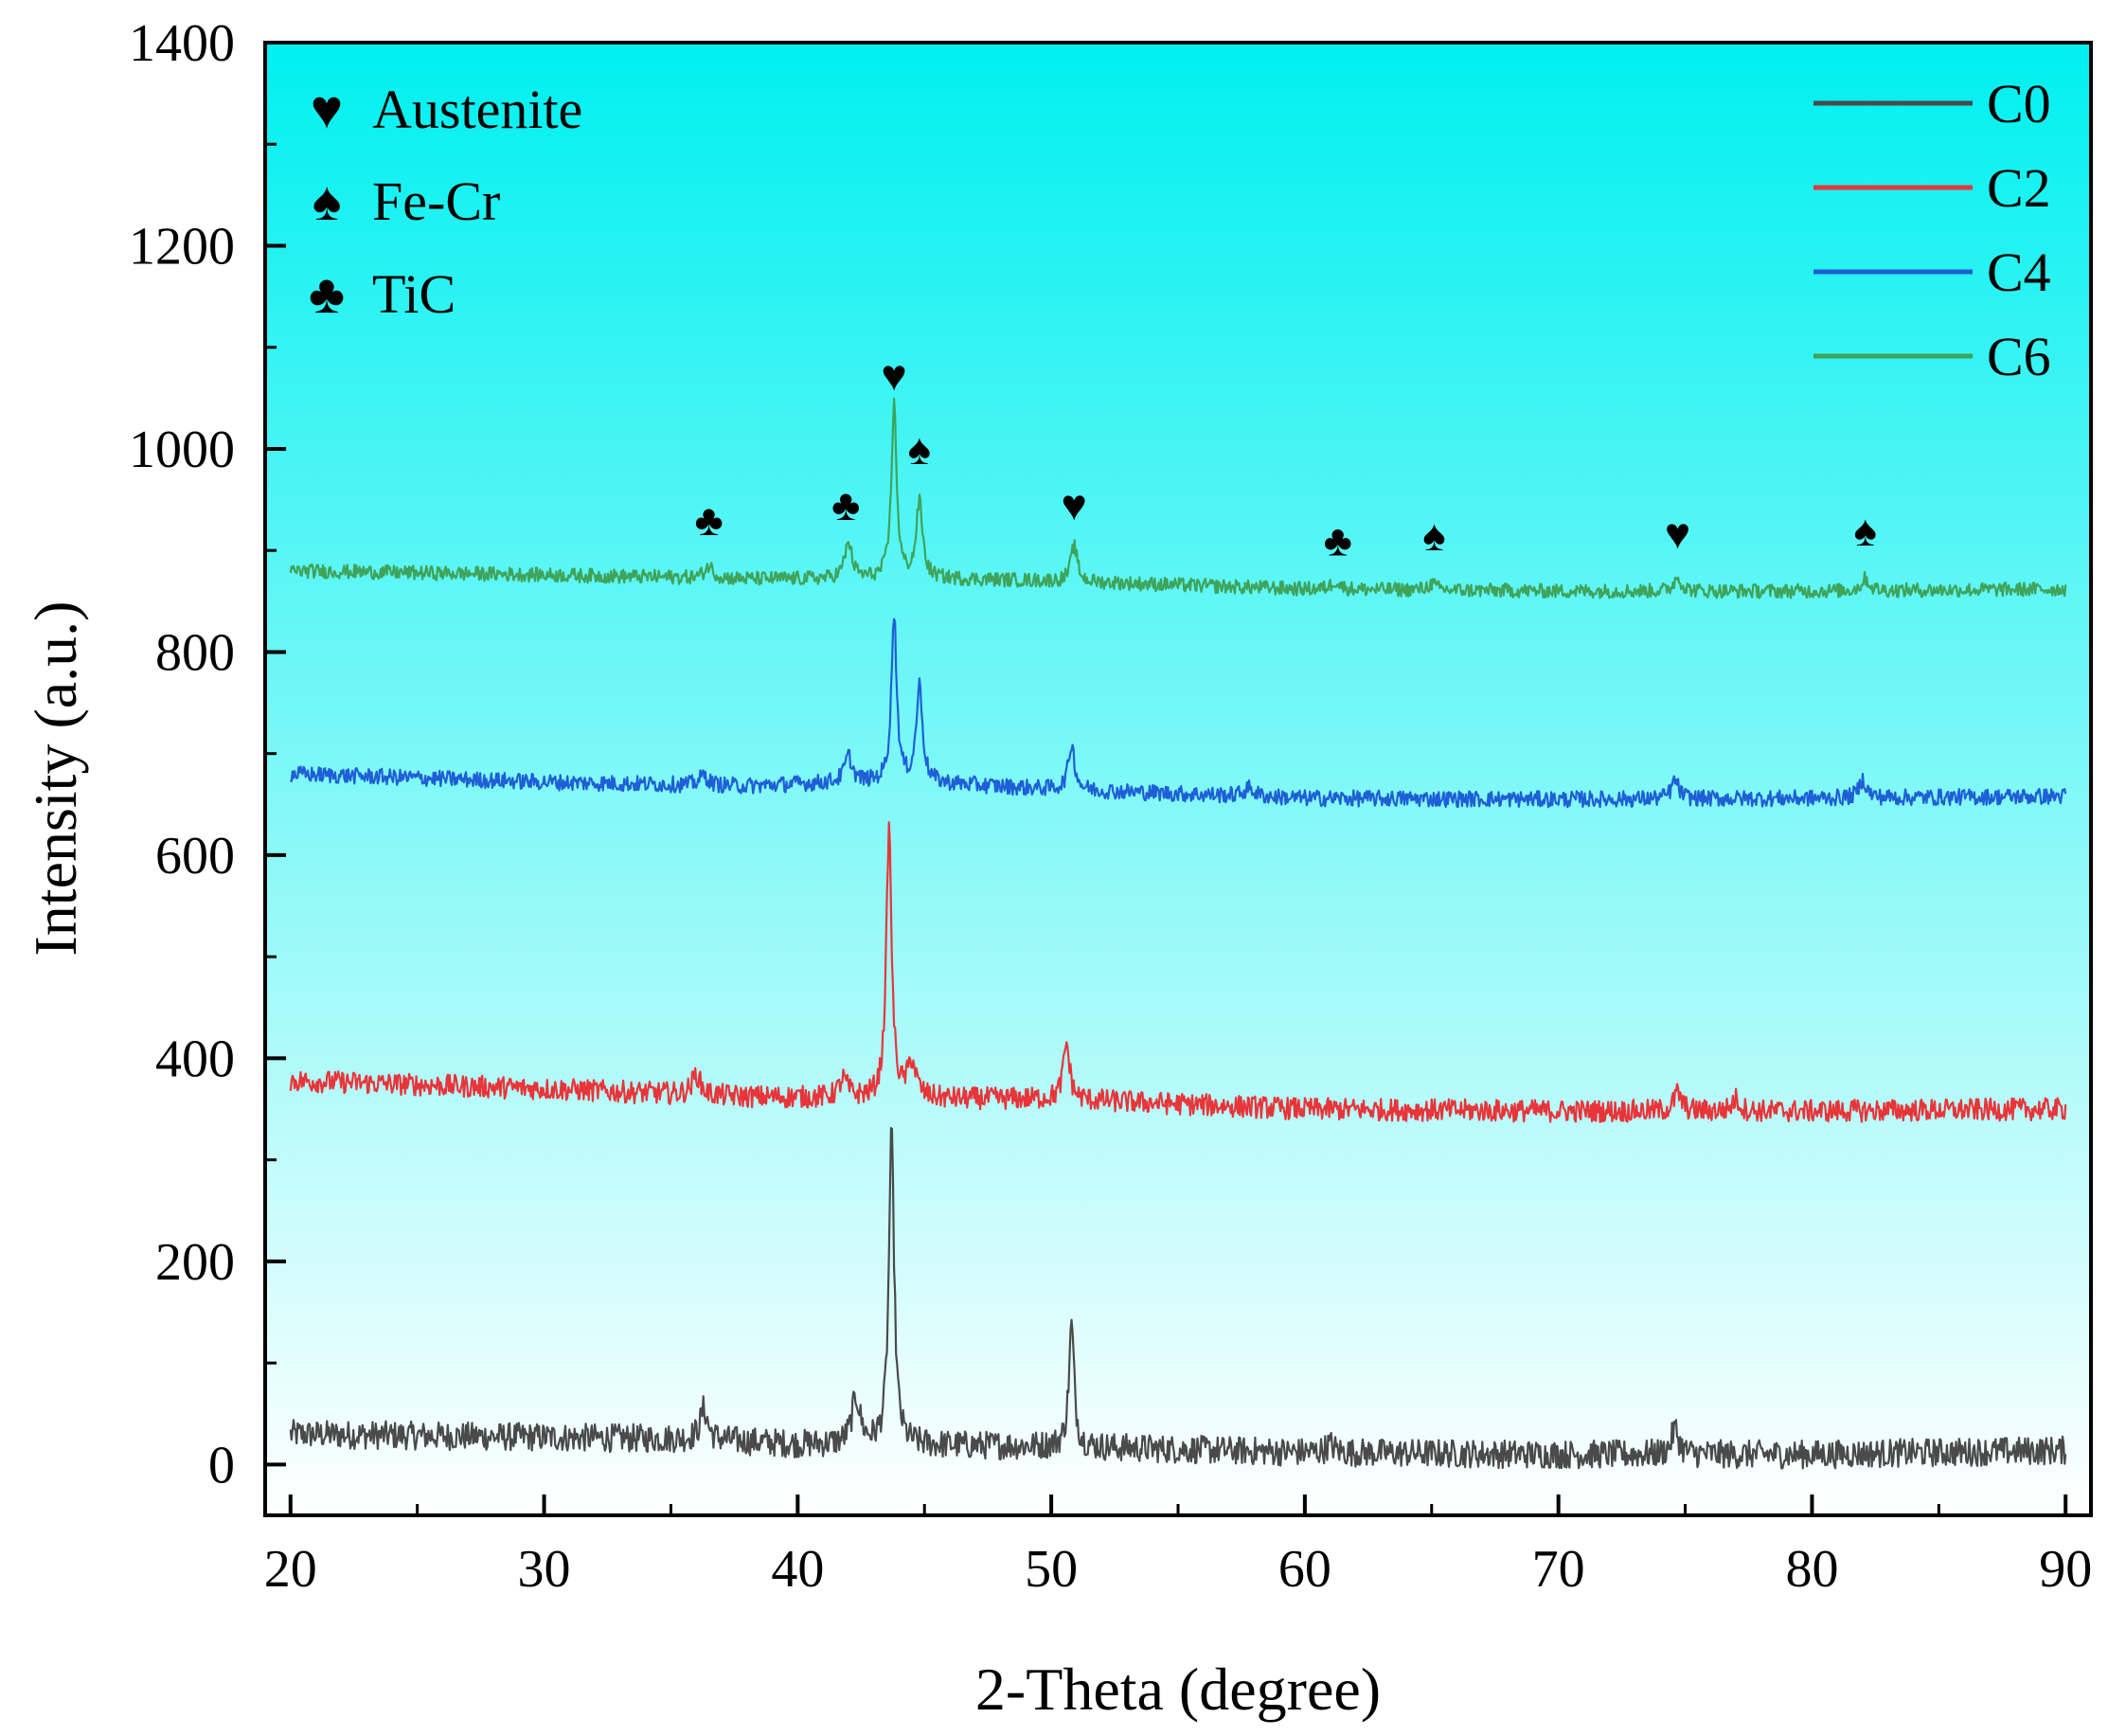 The image size is (2108, 1736). Describe the element at coordinates (195, 1058) in the screenshot. I see `y-tick-label: 400` at that location.